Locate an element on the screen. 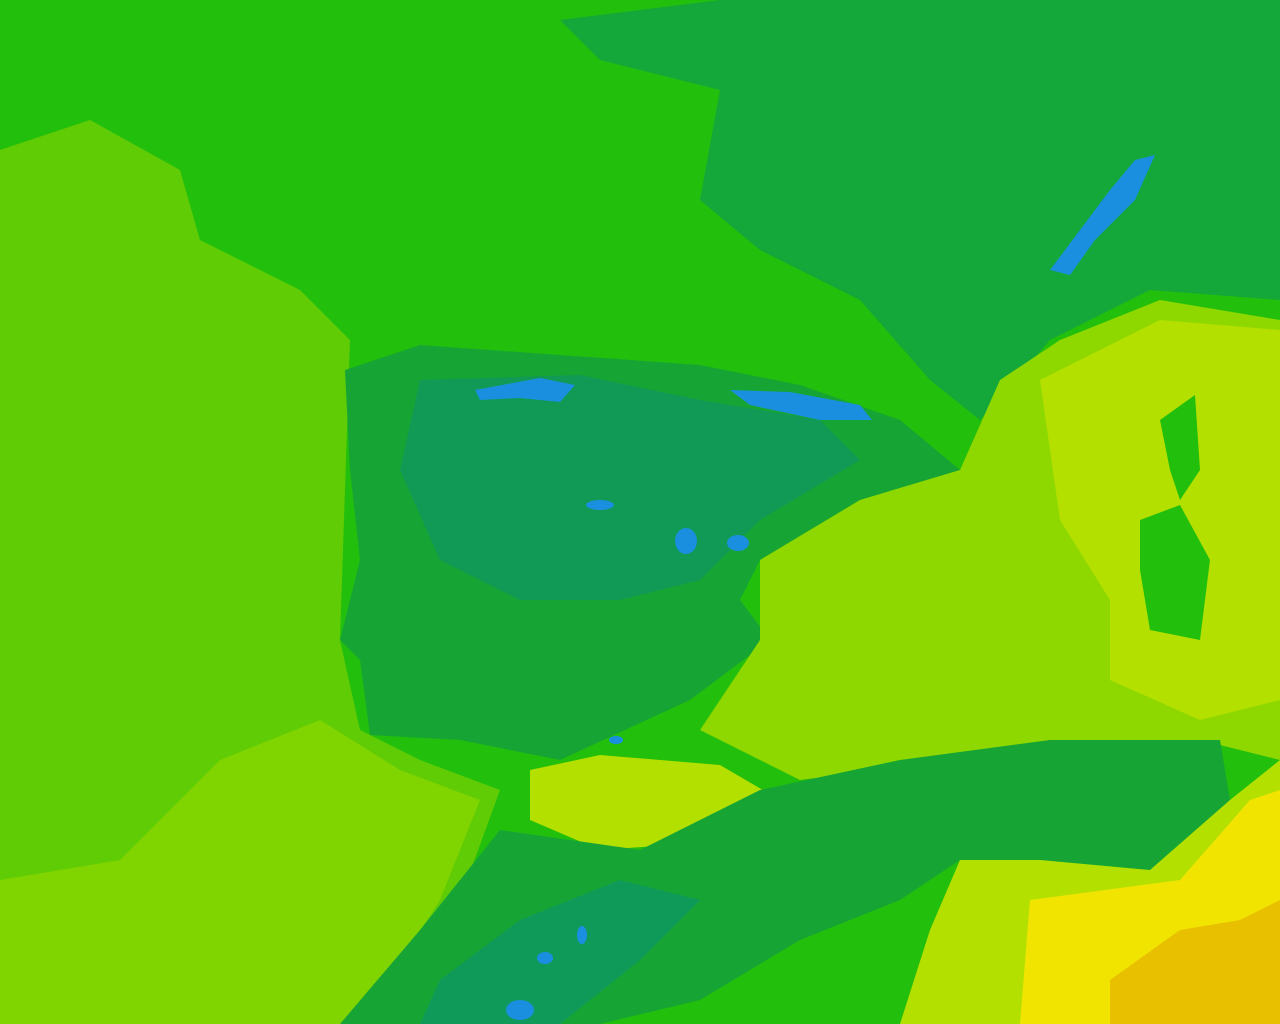  sahara-hottest is located at coordinates (1195, 962).